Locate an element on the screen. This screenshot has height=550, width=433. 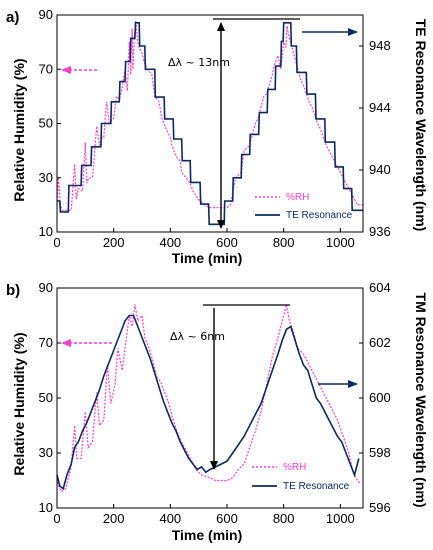
panel-b-y-ticks: 10 30 50 70 90 is located at coordinates (46, 397).